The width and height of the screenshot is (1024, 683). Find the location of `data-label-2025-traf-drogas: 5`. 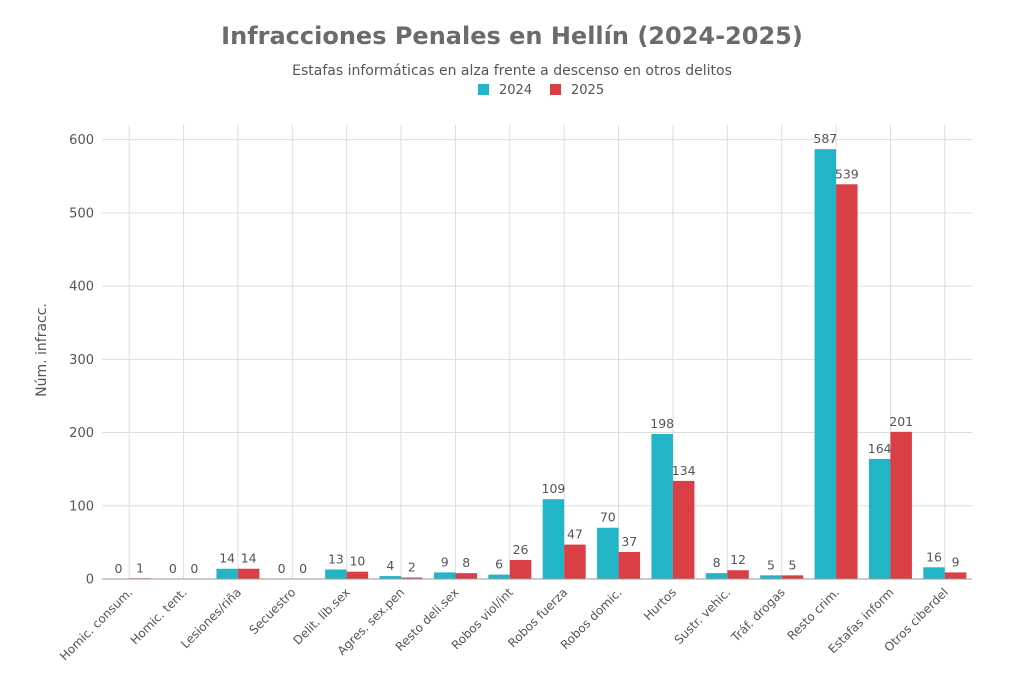

data-label-2025-traf-drogas: 5 is located at coordinates (792, 564).